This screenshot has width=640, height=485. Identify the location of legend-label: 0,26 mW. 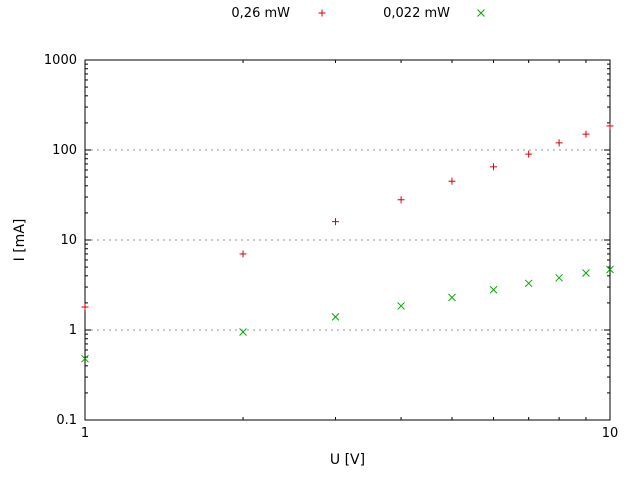
(260, 13).